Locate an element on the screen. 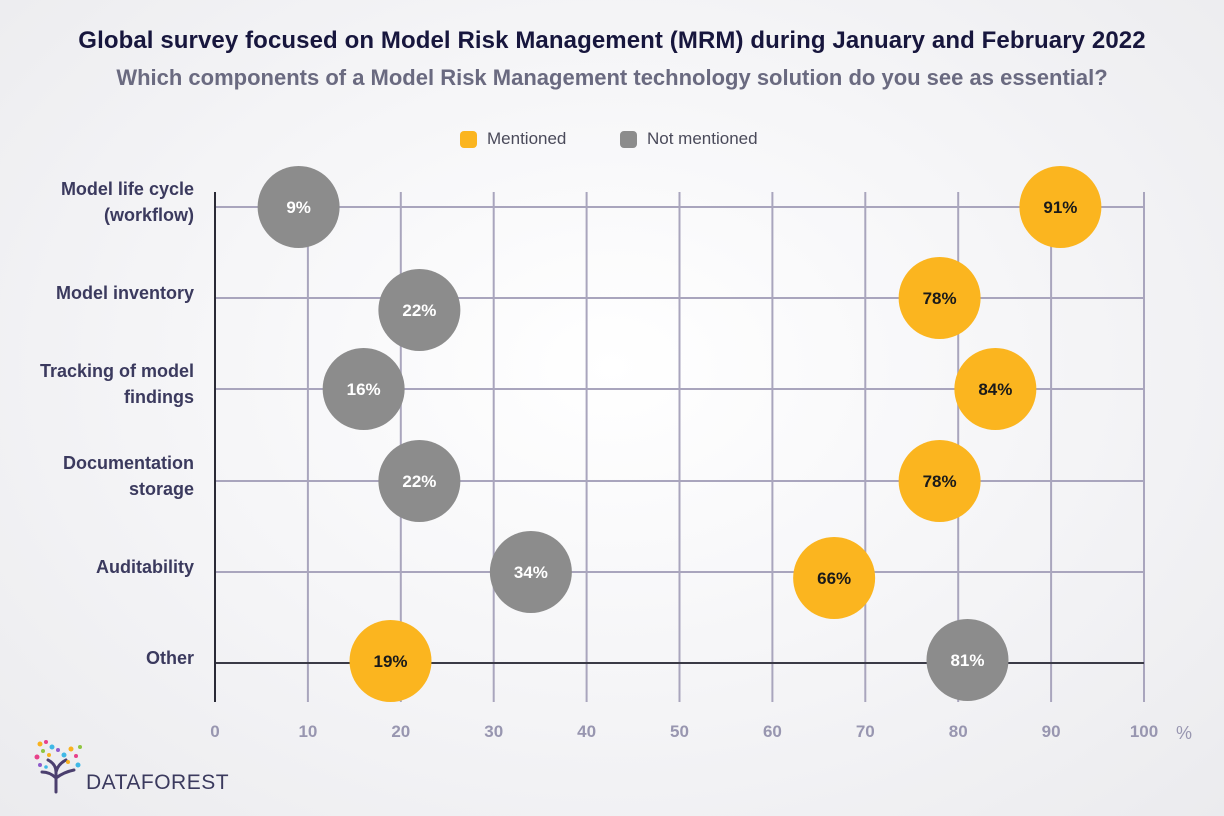 This screenshot has width=1224, height=816. tree-icon is located at coordinates (58, 767).